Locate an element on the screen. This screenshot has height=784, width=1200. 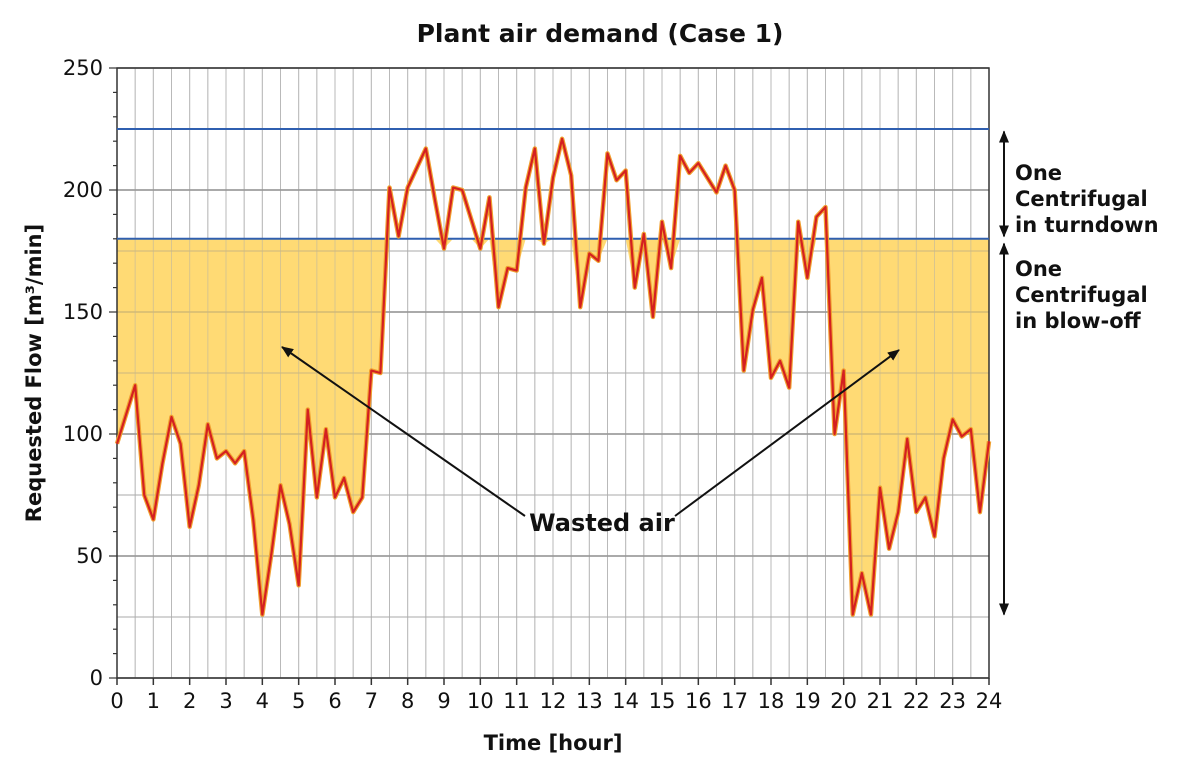
y-tick-label: 150 is located at coordinates (83, 312).